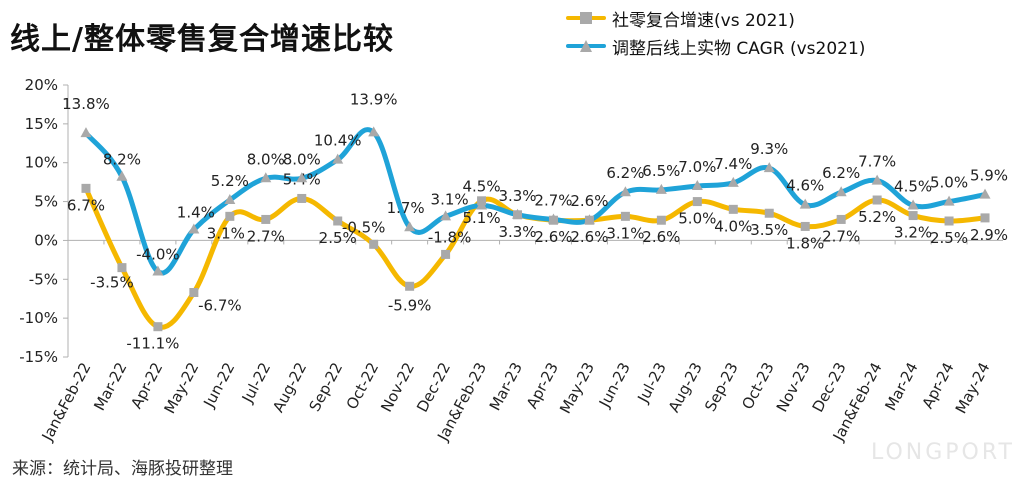  Describe the element at coordinates (517, 196) in the screenshot. I see `data-label-online: 3.3%` at that location.